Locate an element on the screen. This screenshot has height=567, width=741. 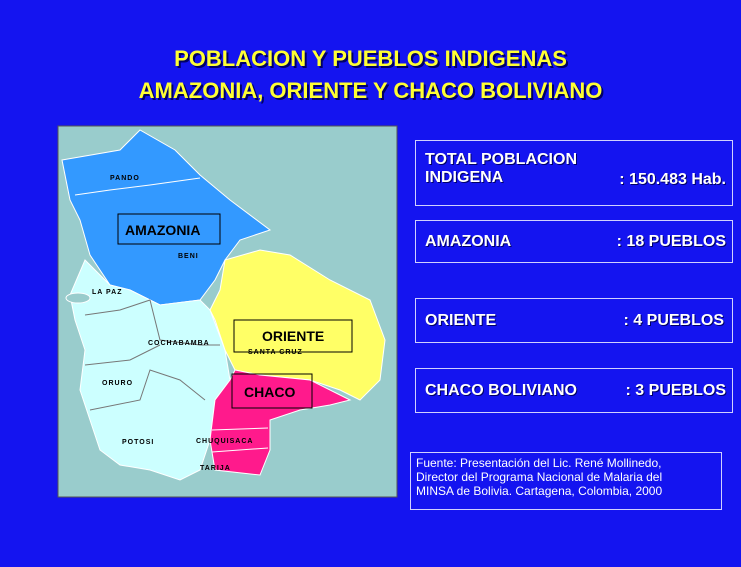
region-label: CHACO is located at coordinates (269, 392).